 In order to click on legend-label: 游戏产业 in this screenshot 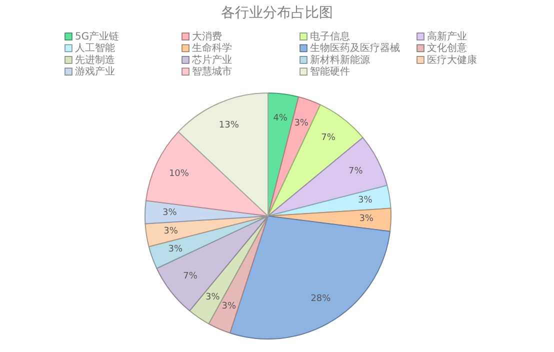, I will do `click(95, 72)`.